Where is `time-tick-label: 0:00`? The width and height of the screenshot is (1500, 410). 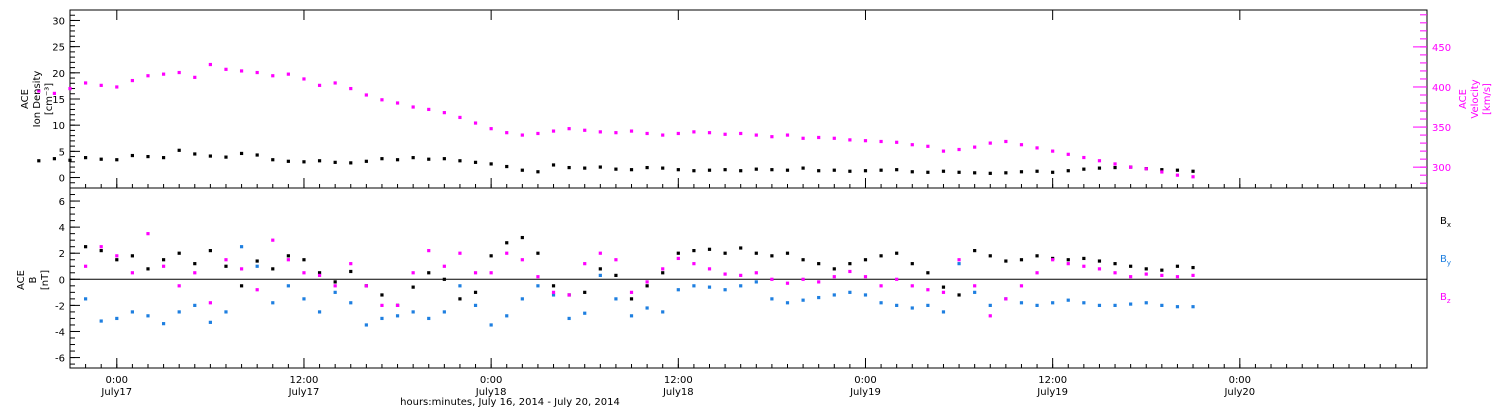
time-tick-label: 0:00 is located at coordinates (491, 380).